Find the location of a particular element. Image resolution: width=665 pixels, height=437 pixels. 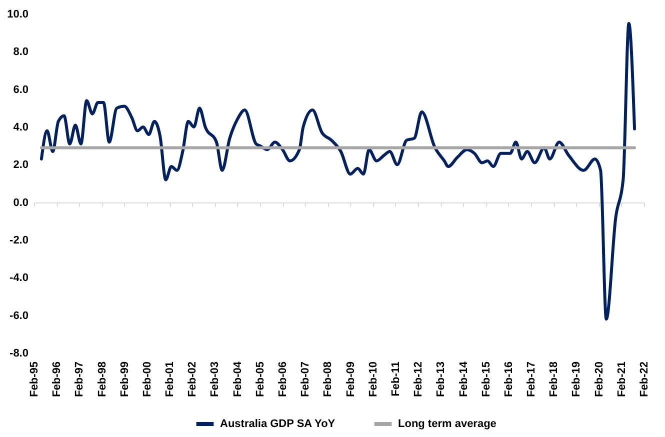

y-tick-label: -8.0 is located at coordinates (19, 354).